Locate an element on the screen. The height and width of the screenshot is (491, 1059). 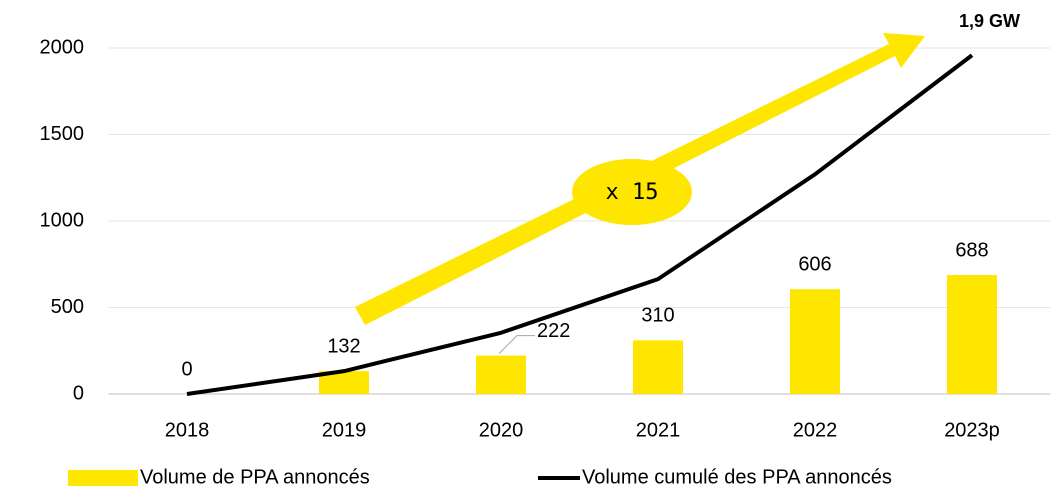
data-label: 688 is located at coordinates (971, 250).